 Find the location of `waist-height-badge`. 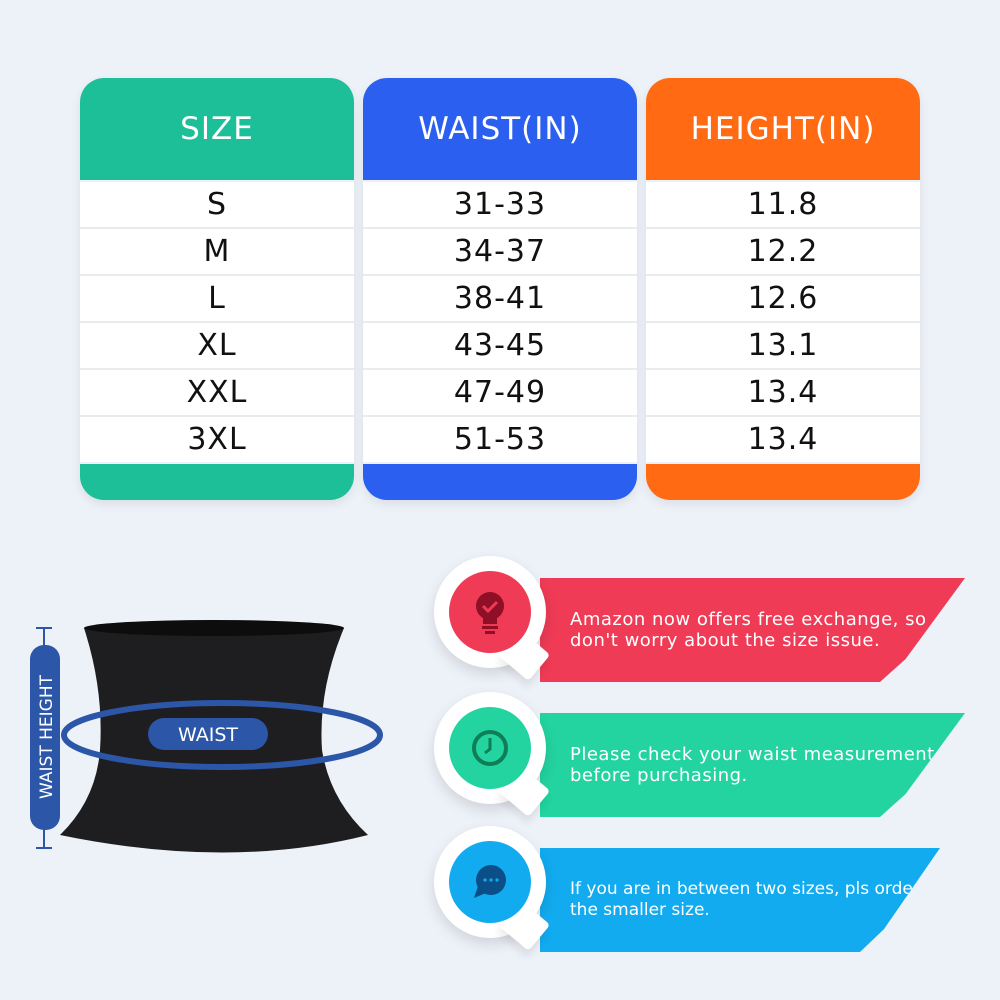

waist-height-badge is located at coordinates (45, 737).